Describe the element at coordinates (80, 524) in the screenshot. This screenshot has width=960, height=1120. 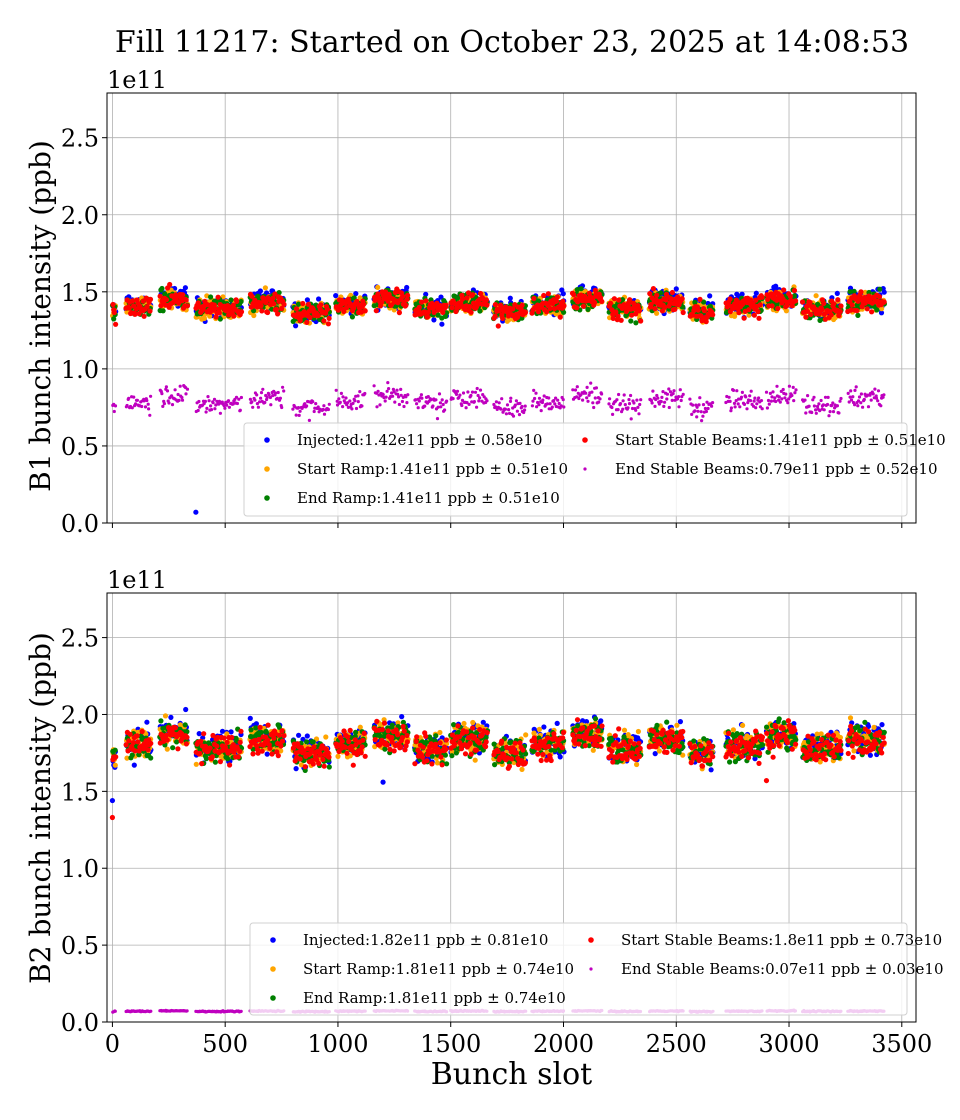
I see `y-tick-label: 0.0` at that location.